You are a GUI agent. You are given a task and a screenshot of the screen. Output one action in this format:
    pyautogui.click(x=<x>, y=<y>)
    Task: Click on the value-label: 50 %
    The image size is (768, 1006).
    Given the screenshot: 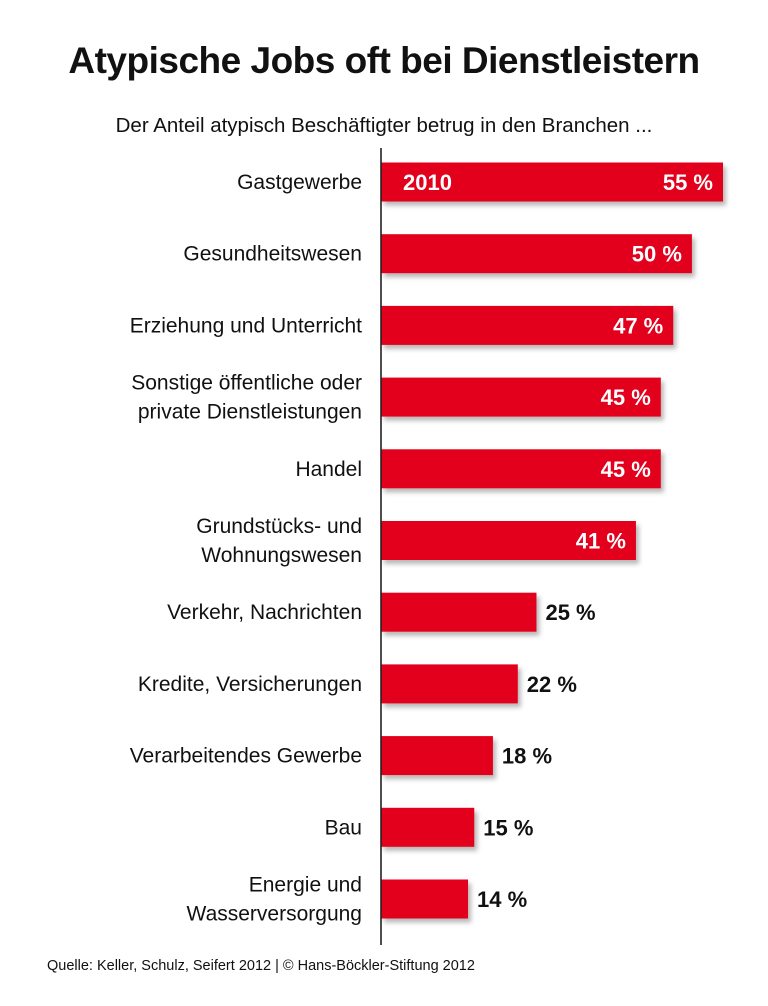 What is the action you would take?
    pyautogui.click(x=657, y=254)
    